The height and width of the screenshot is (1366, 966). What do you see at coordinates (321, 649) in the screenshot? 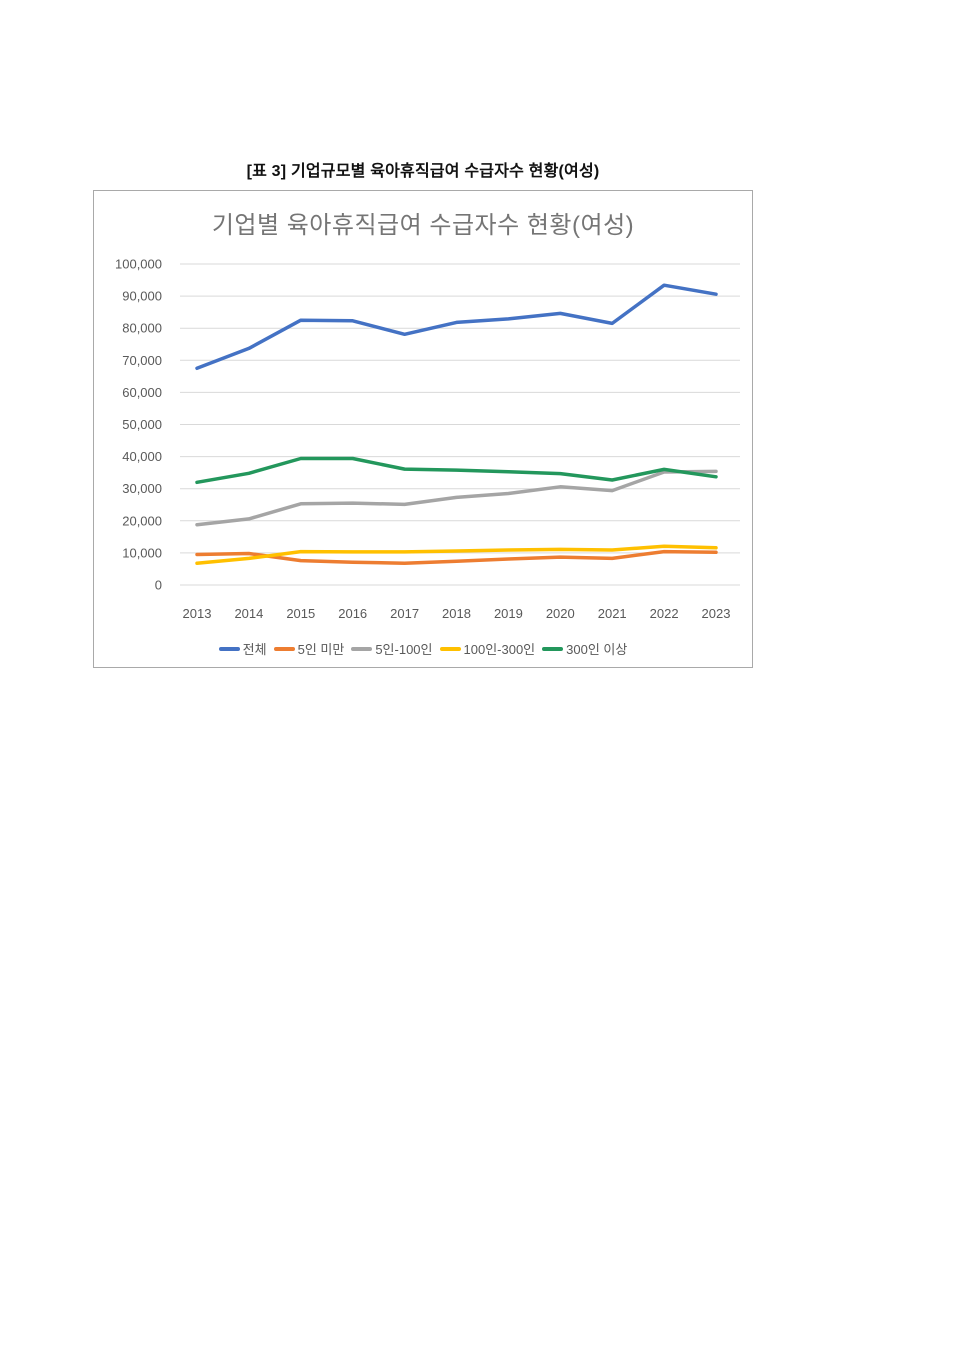
I see `legend-label: 5인 미만` at bounding box center [321, 649].